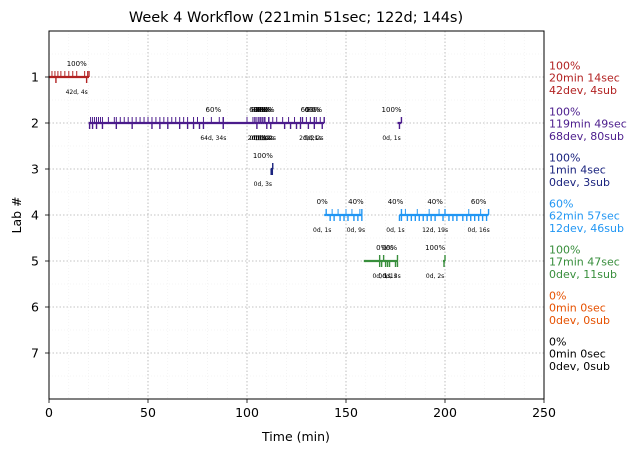 The height and width of the screenshot is (453, 637). Describe the element at coordinates (586, 136) in the screenshot. I see `lab-2-summary-line: 68dev, 80sub` at that location.